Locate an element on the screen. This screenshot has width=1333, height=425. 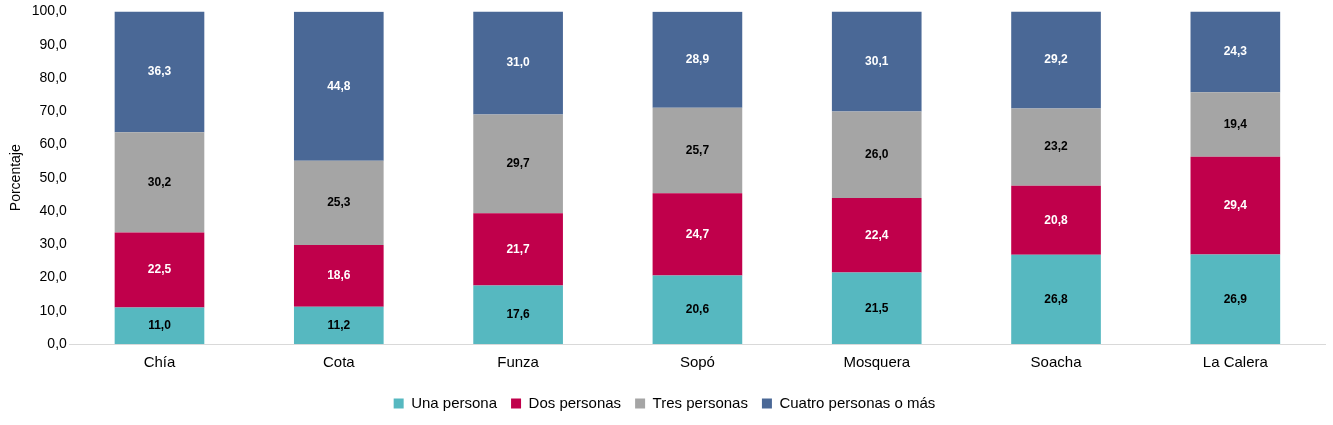
data-label: 31,0 is located at coordinates (518, 62).